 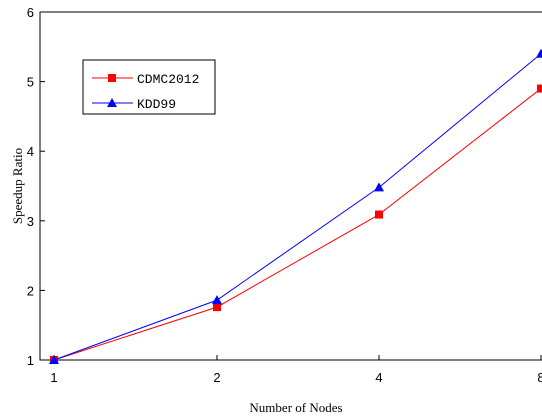 What do you see at coordinates (216, 377) in the screenshot?
I see `x-tick-label: 2` at bounding box center [216, 377].